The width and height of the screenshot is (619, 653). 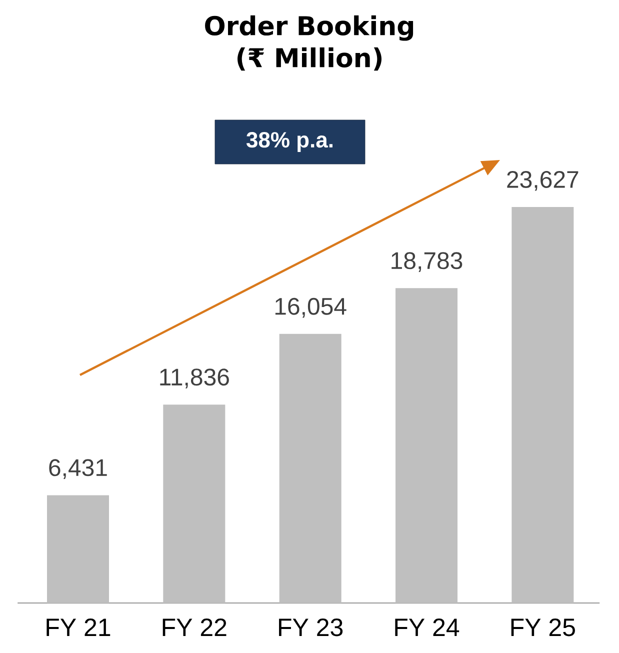 What do you see at coordinates (194, 378) in the screenshot?
I see `data-label: 11,836` at bounding box center [194, 378].